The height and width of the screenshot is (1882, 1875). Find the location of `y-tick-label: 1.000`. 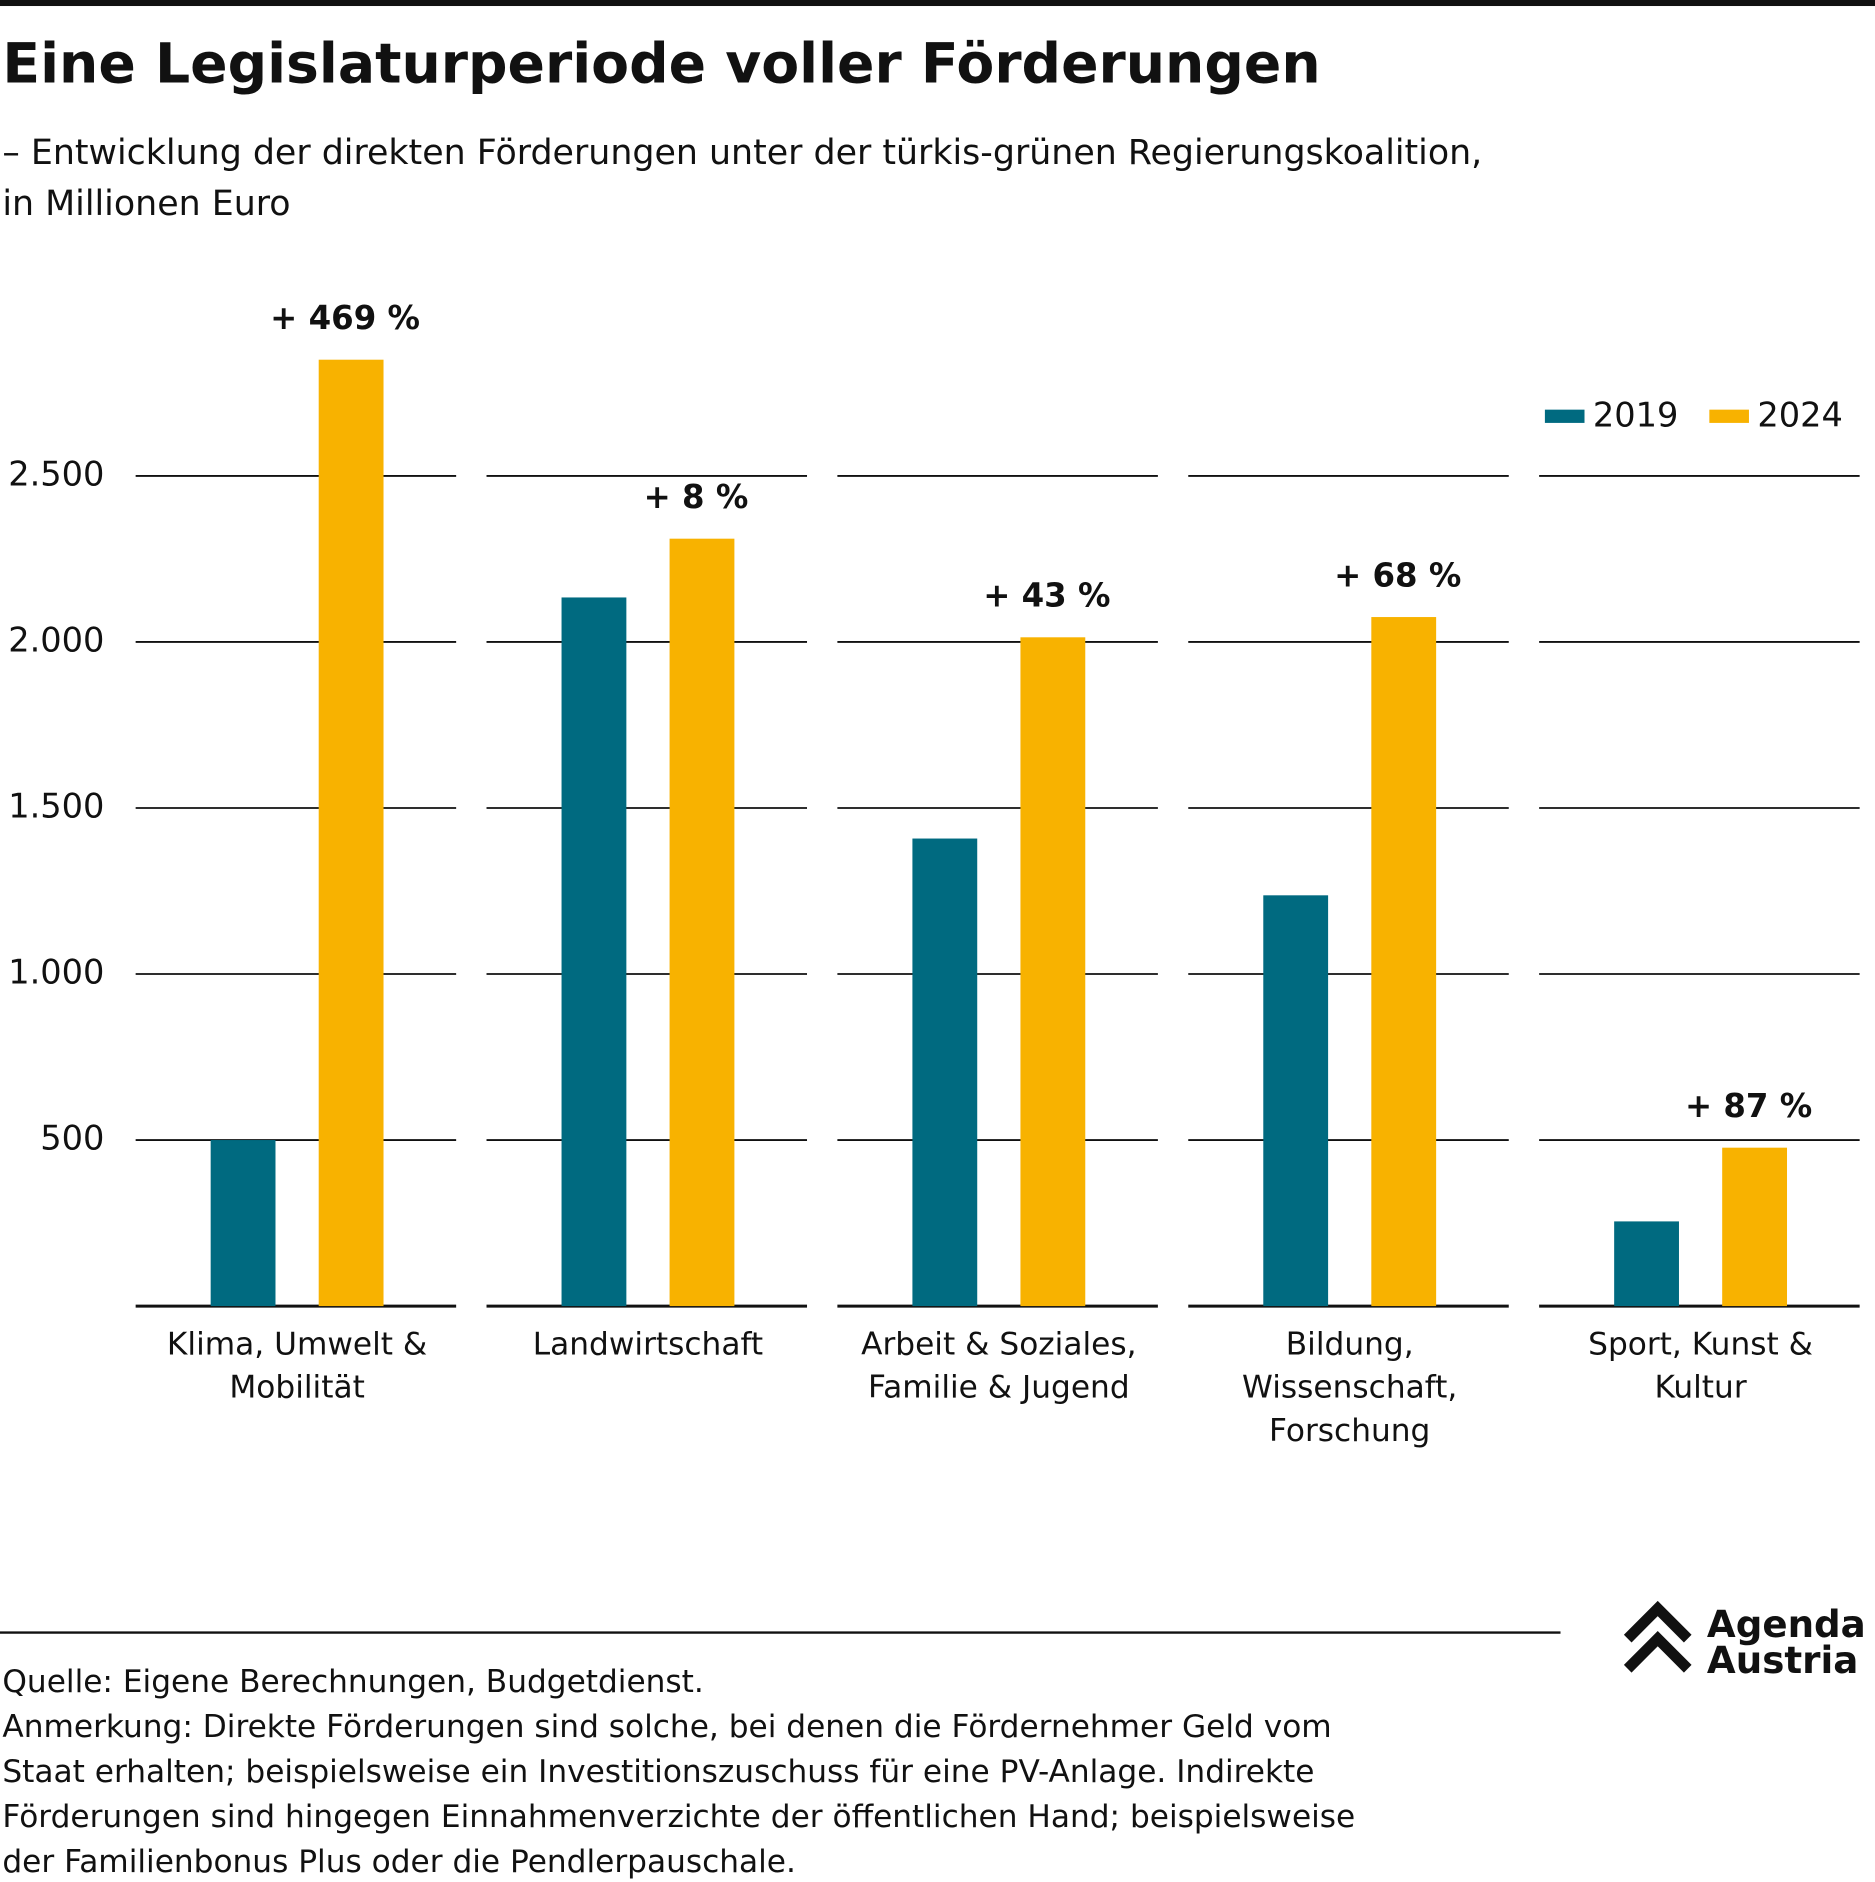

y-tick-label: 1.000 is located at coordinates (56, 971).